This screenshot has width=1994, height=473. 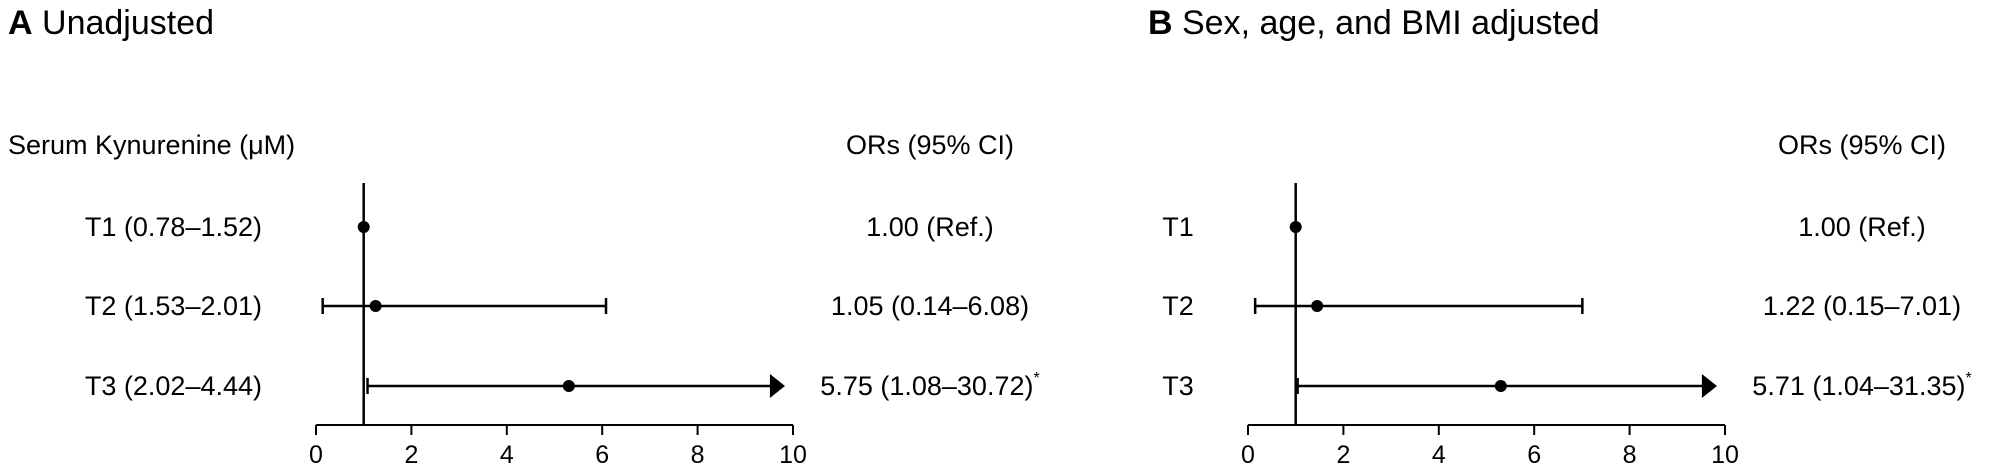 I want to click on panel-title: B Sex, age, and BMI adjusted, so click(x=1374, y=23).